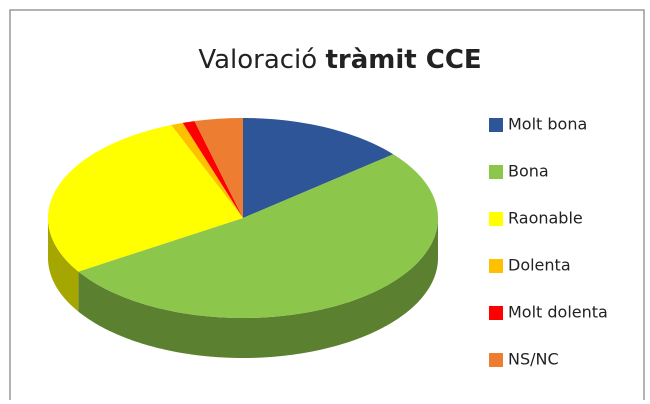 The width and height of the screenshot is (650, 404). I want to click on legend-label: Dolenta, so click(539, 265).